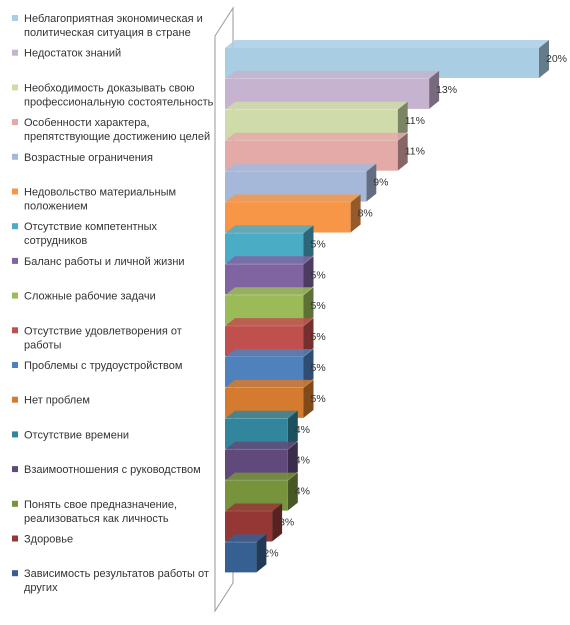  I want to click on legend-item: Нет проблем, so click(51, 401).